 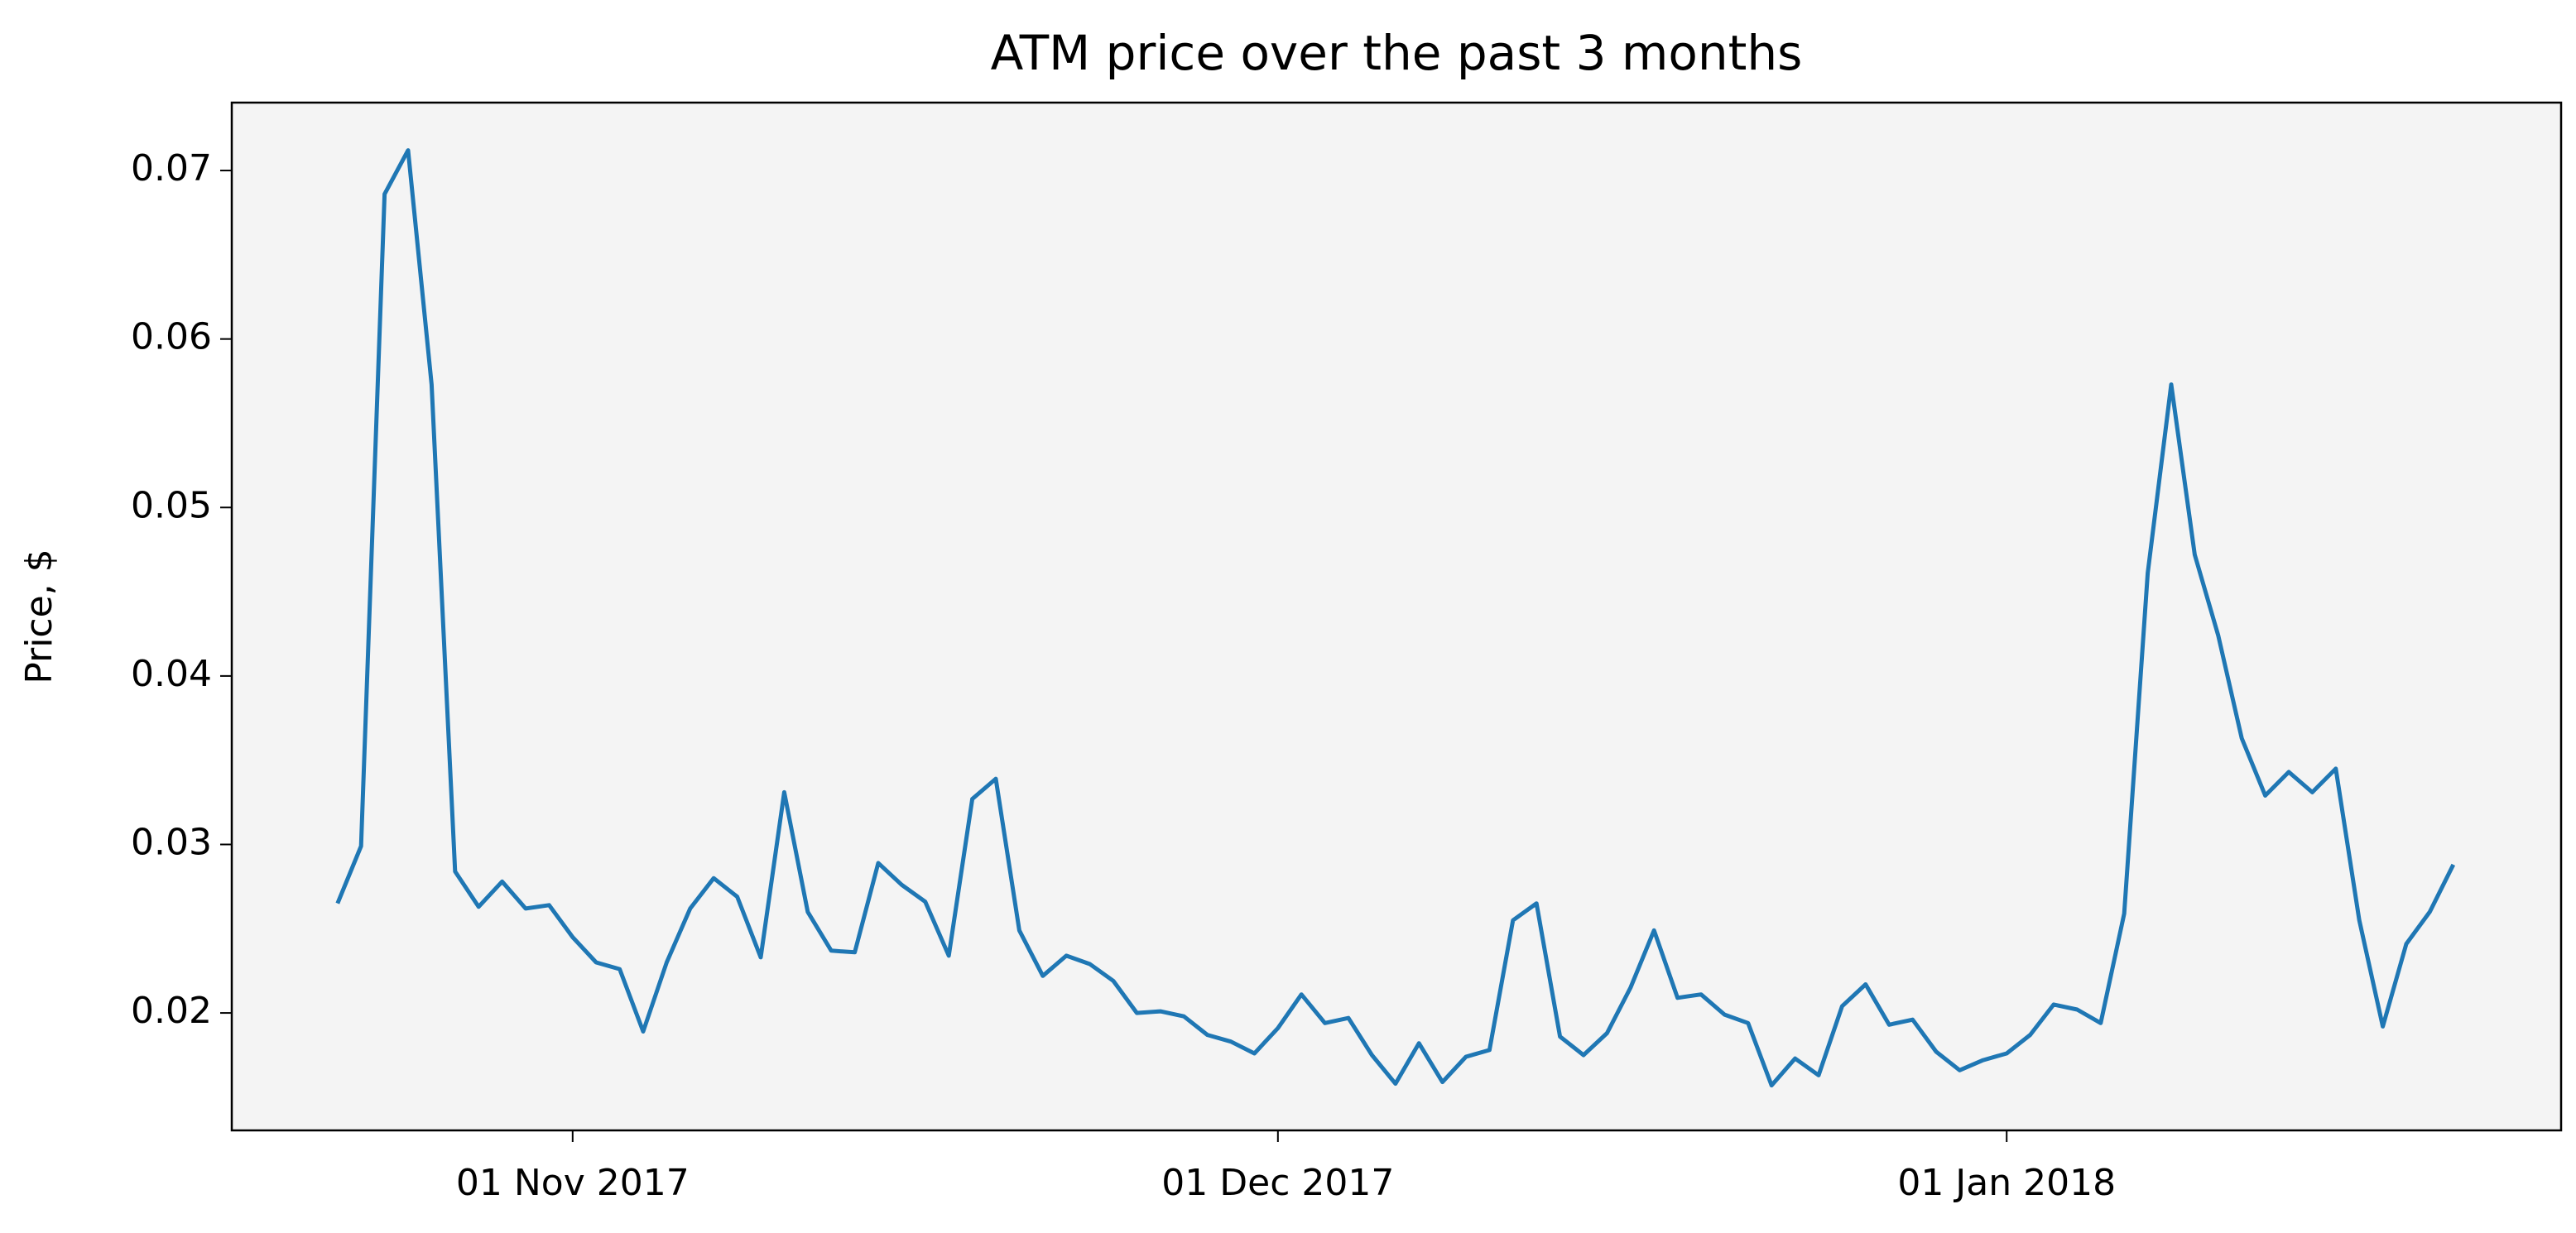 What do you see at coordinates (1397, 53) in the screenshot?
I see `chart-title: ATM price over the past 3 months` at bounding box center [1397, 53].